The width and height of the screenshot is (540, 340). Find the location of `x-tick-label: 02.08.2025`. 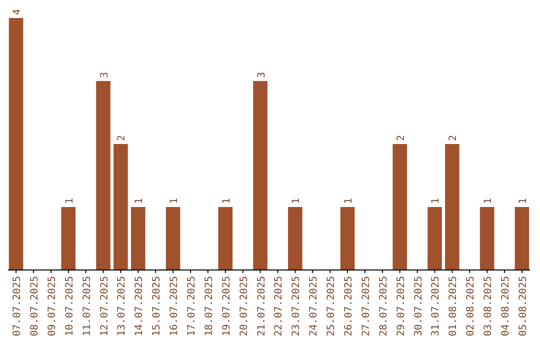

x-tick-label: 02.08.2025 is located at coordinates (471, 306).